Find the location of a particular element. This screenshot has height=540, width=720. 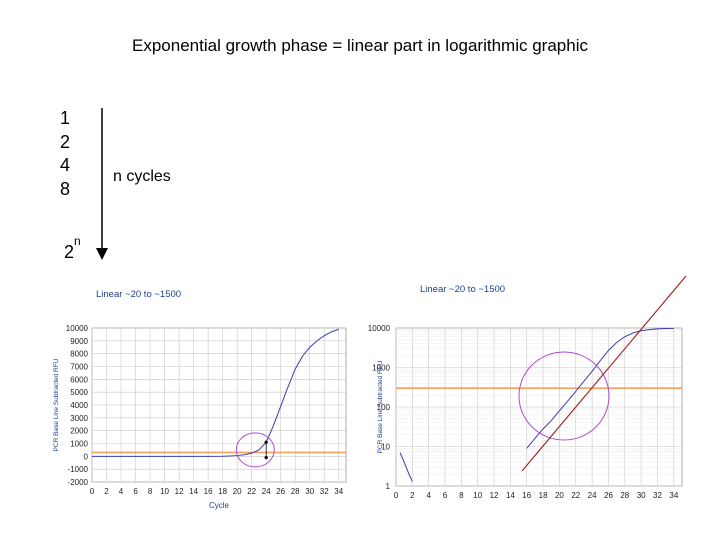

sequence-value-2: 2 is located at coordinates (64, 142).